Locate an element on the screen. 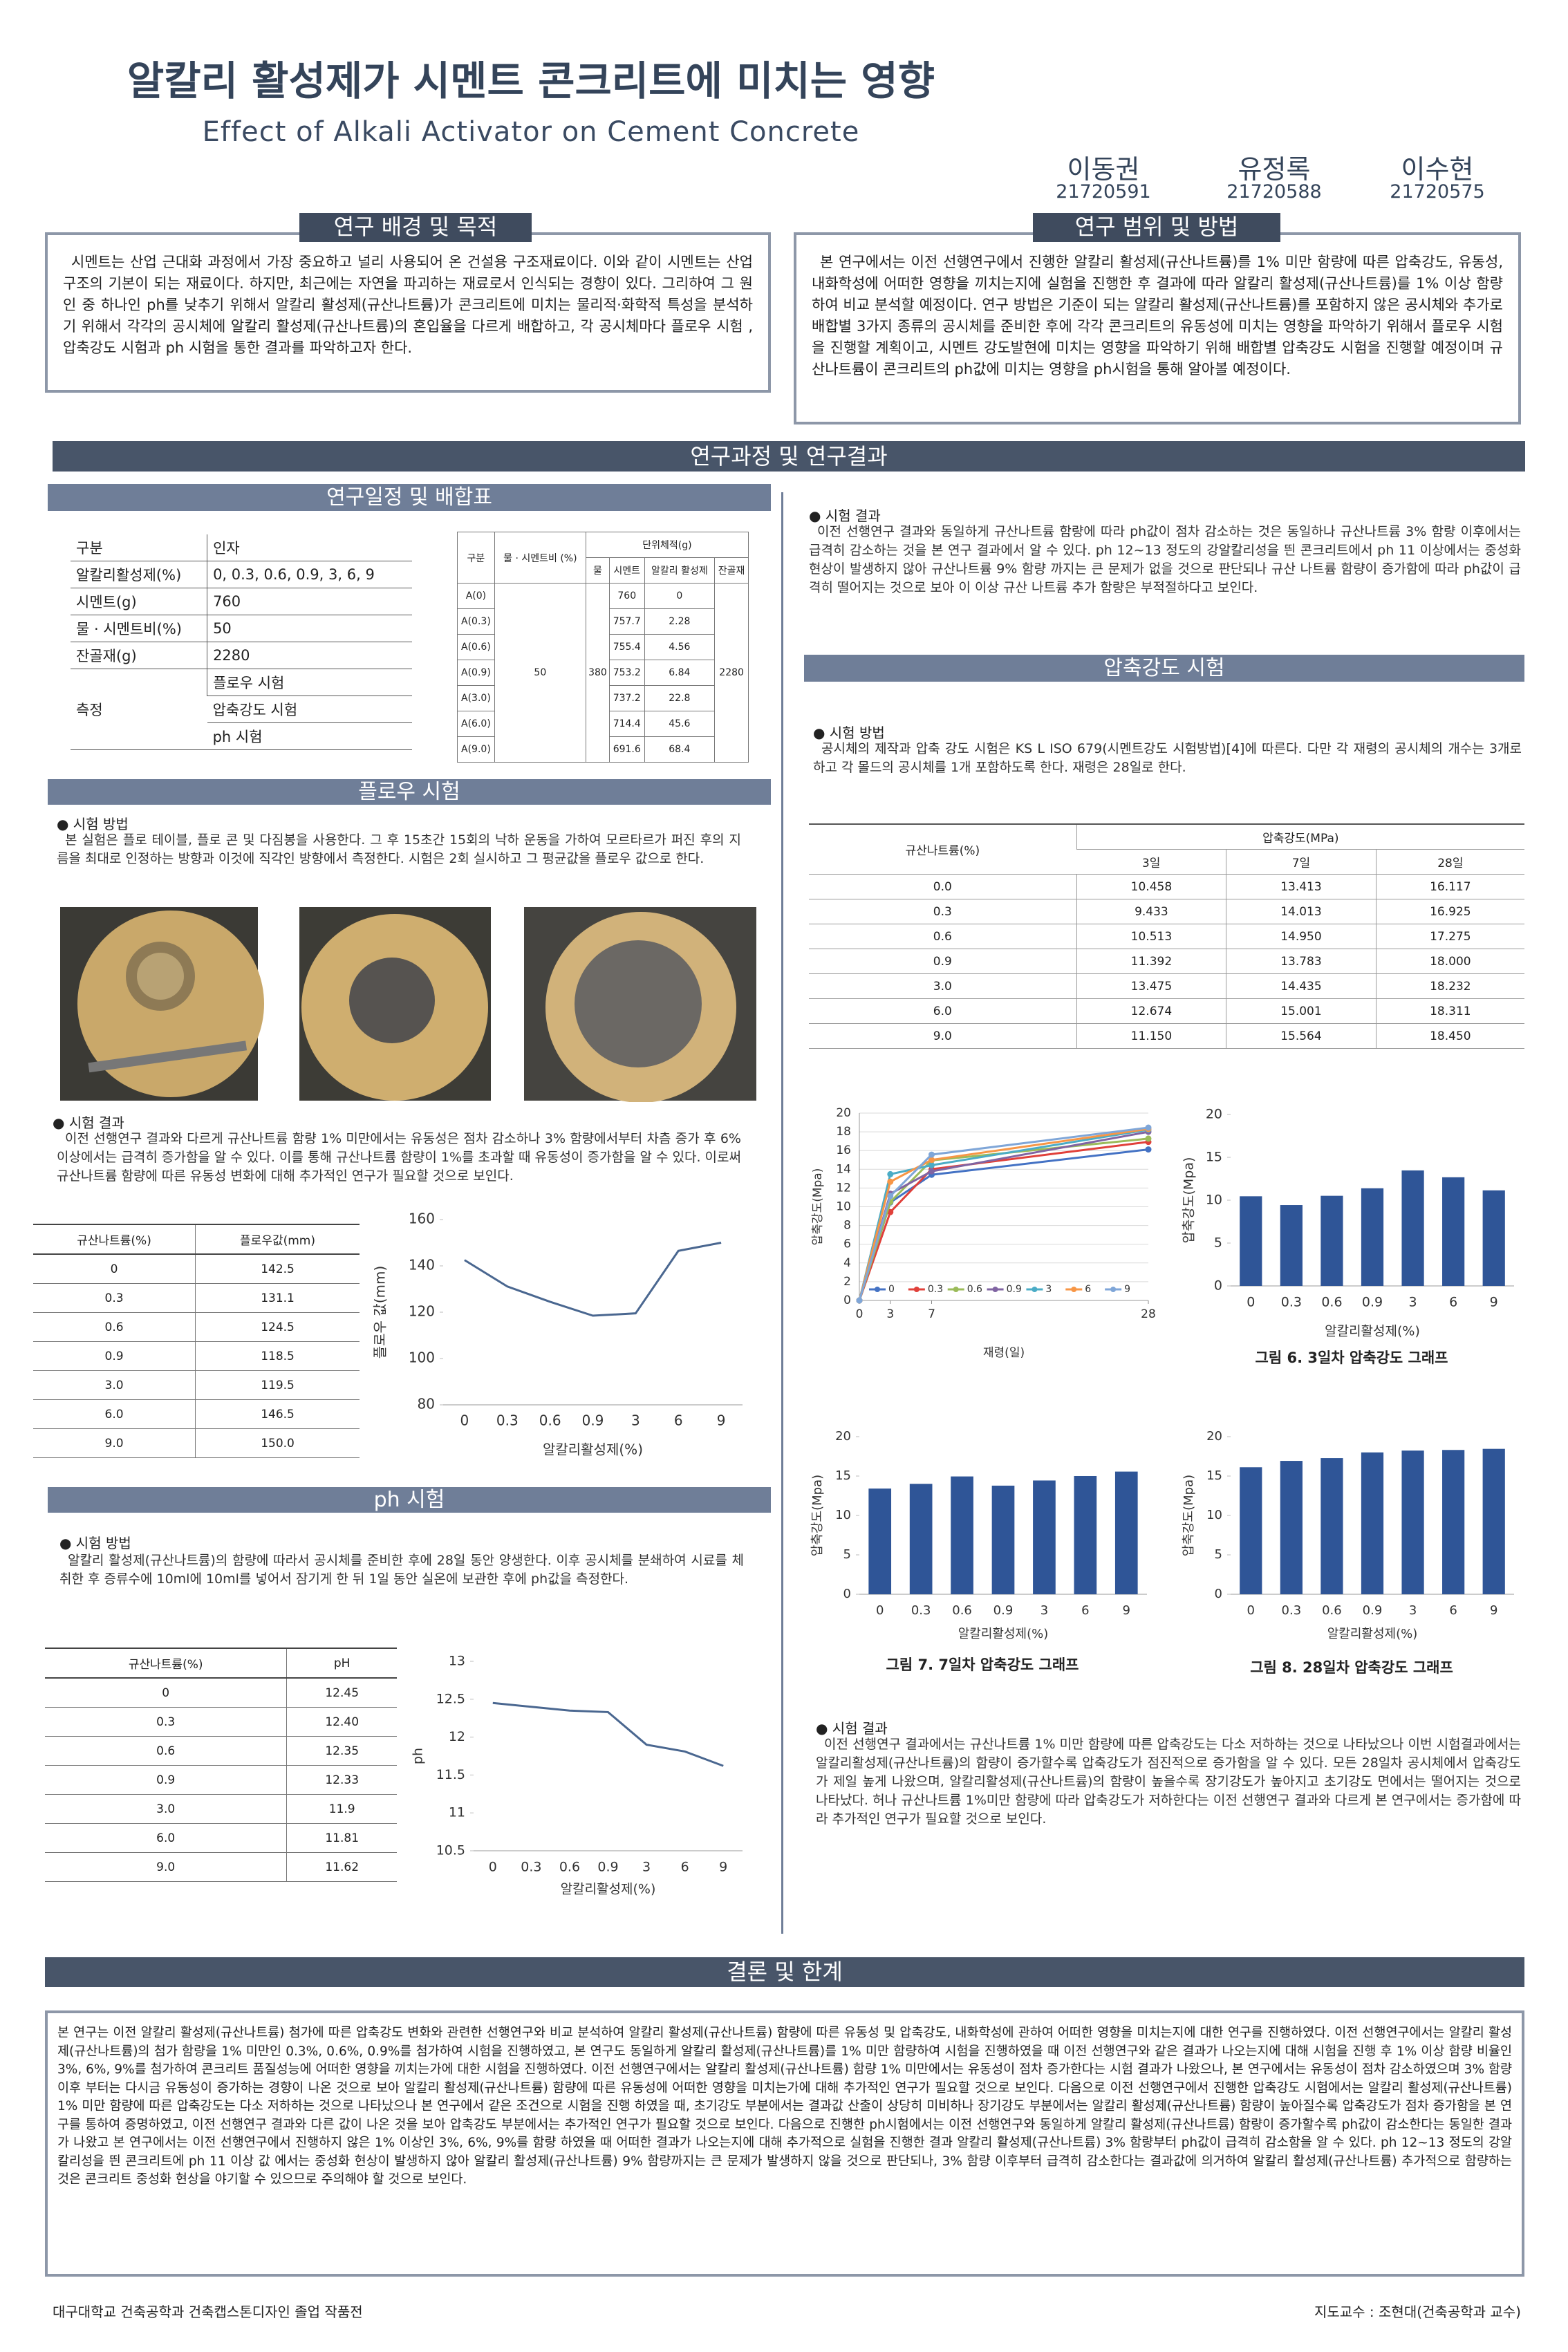 The image size is (1568, 2352). y-tick-label: 10.5 is located at coordinates (450, 1850).